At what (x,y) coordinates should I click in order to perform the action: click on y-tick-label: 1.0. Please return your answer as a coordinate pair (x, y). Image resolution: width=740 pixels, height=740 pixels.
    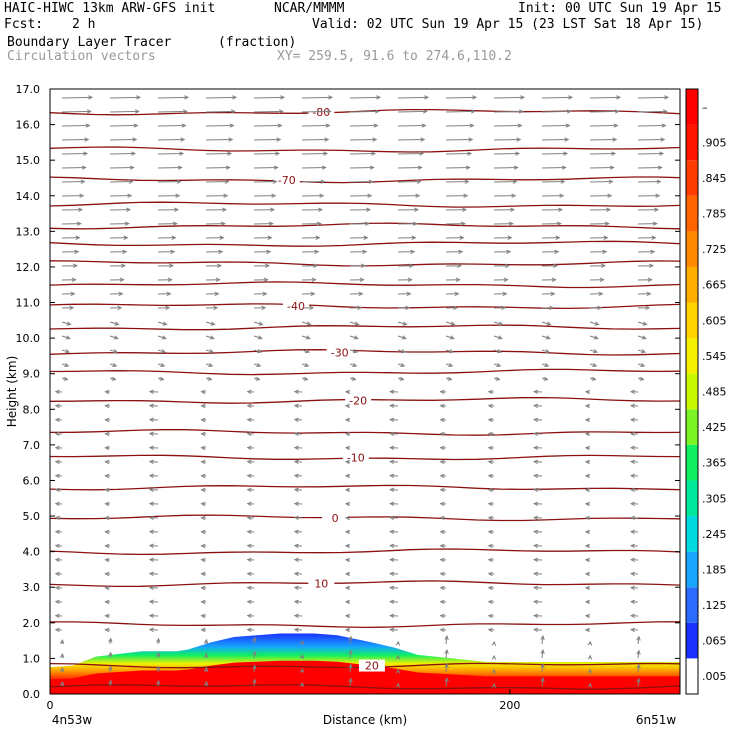
    Looking at the image, I should click on (32, 658).